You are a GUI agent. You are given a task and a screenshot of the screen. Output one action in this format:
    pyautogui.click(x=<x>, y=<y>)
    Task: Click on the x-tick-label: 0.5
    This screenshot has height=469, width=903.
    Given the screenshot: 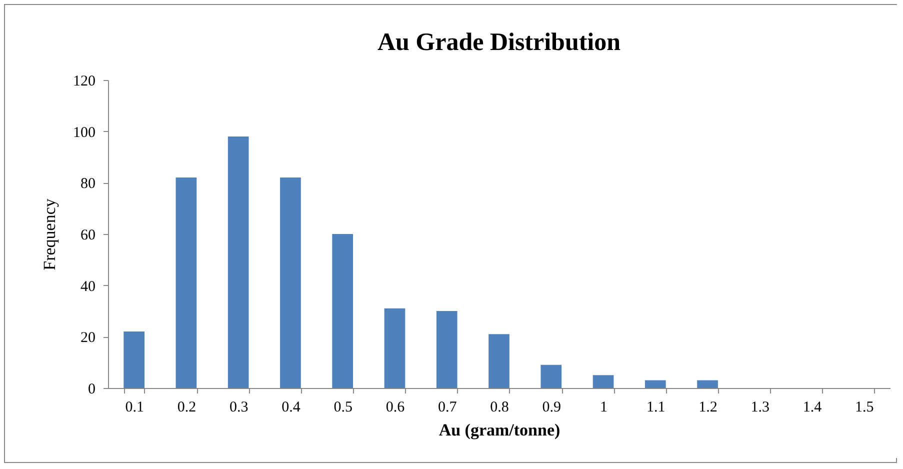 What is the action you would take?
    pyautogui.click(x=343, y=408)
    